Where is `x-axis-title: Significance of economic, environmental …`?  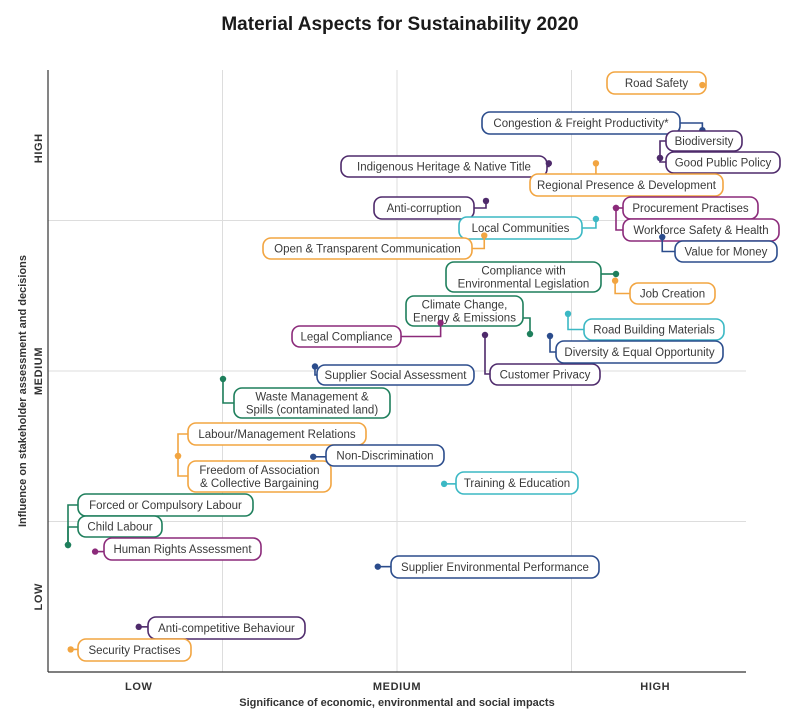
x-axis-title: Significance of economic, environmental … is located at coordinates (396, 703).